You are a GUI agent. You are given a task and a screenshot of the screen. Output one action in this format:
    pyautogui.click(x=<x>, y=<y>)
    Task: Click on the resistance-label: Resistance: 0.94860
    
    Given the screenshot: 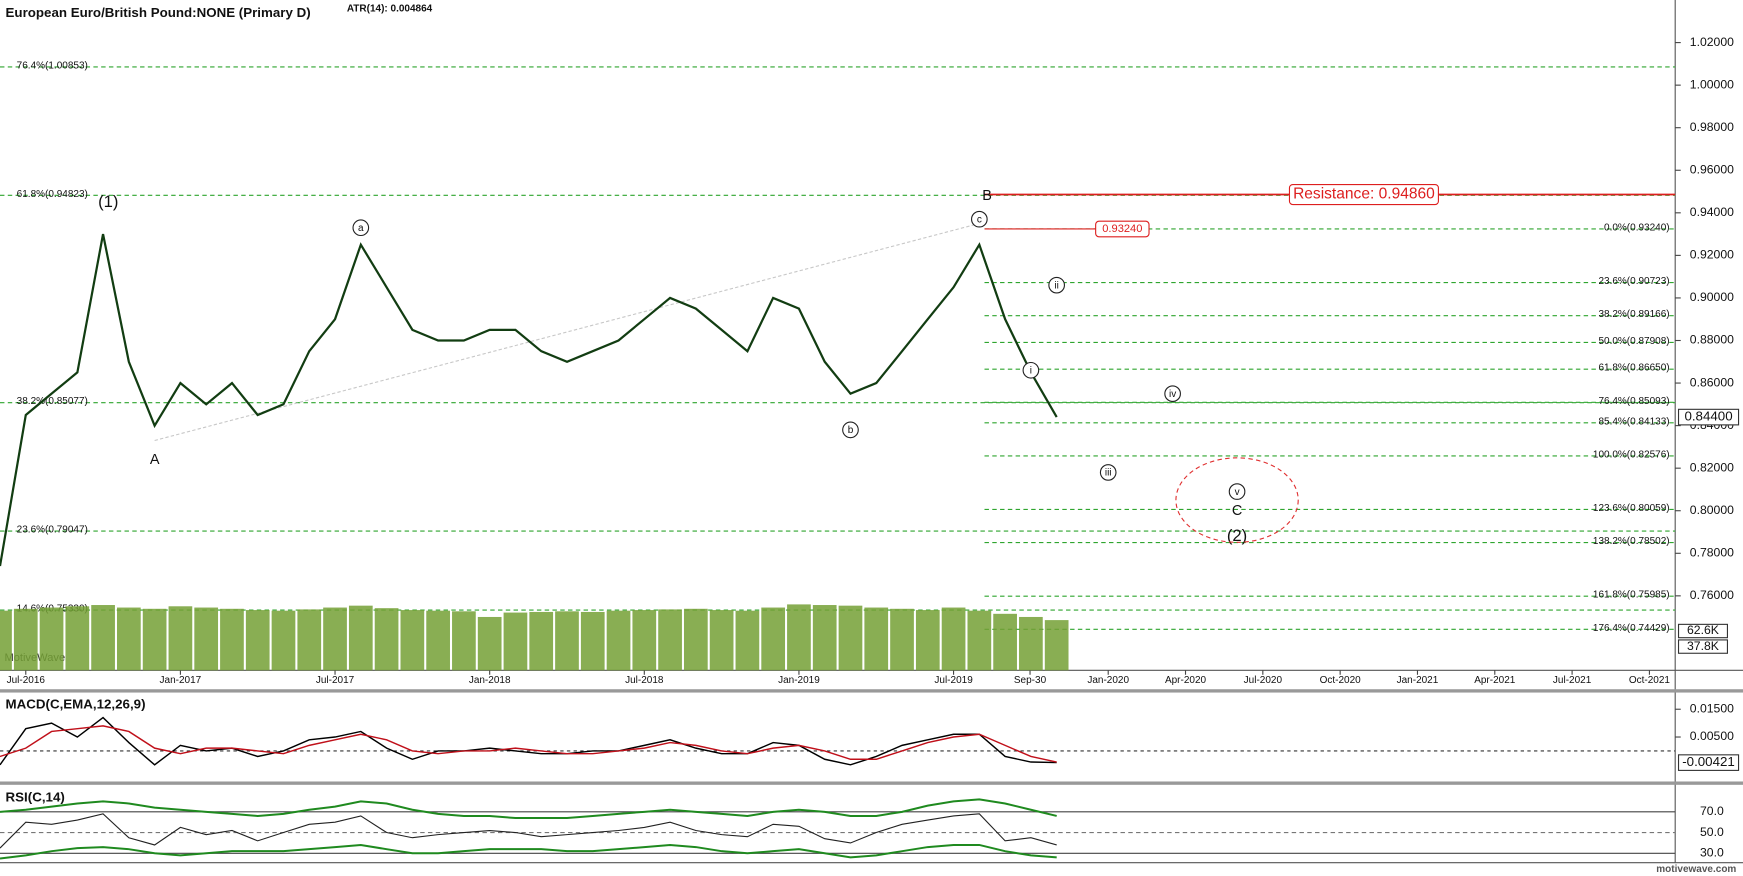 What is the action you would take?
    pyautogui.click(x=1364, y=194)
    